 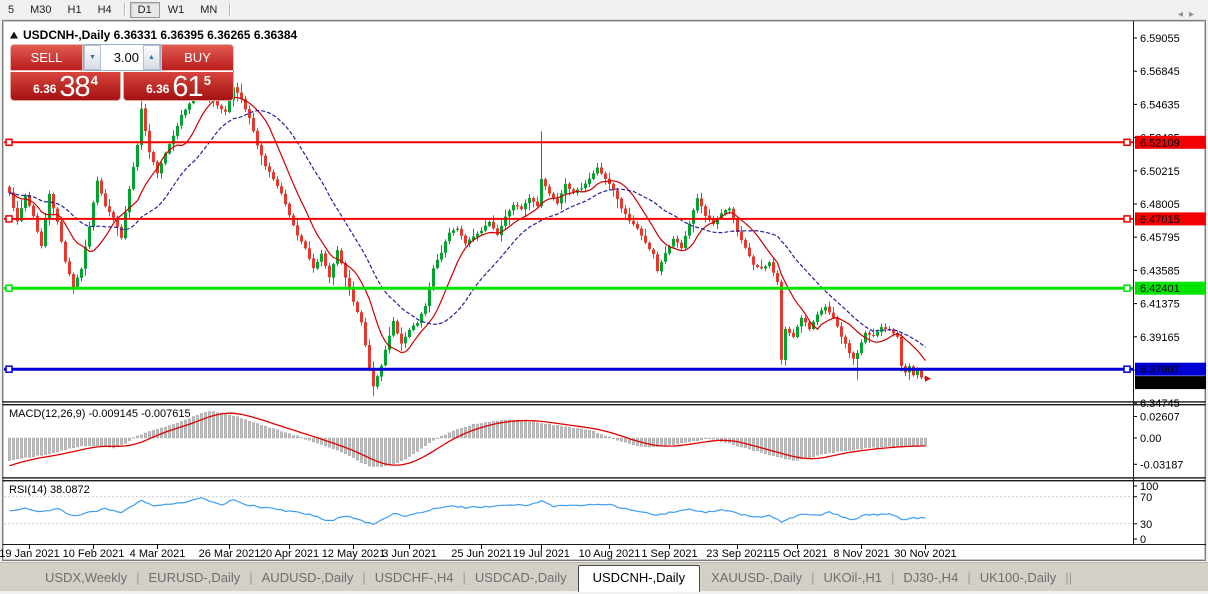 I want to click on timeframe-button-m30: M30, so click(x=40, y=10).